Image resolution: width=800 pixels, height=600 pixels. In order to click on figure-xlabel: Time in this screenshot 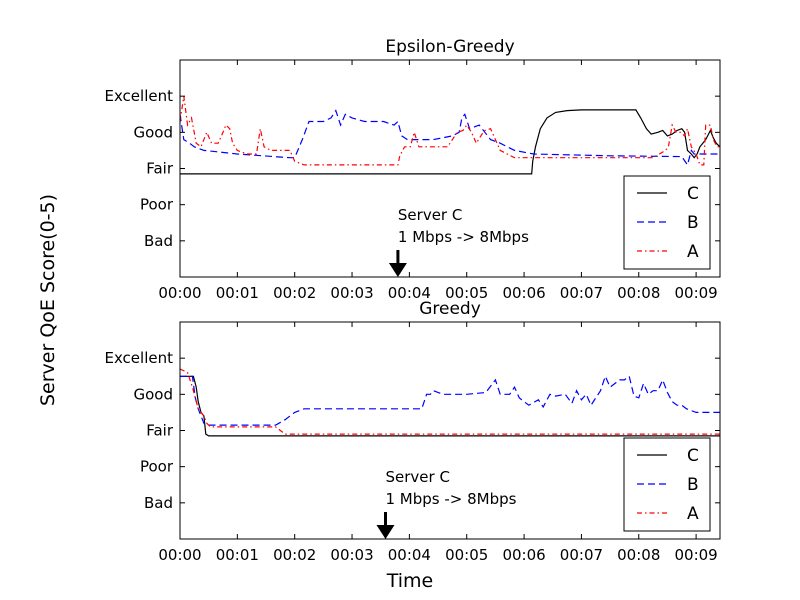, I will do `click(410, 581)`.